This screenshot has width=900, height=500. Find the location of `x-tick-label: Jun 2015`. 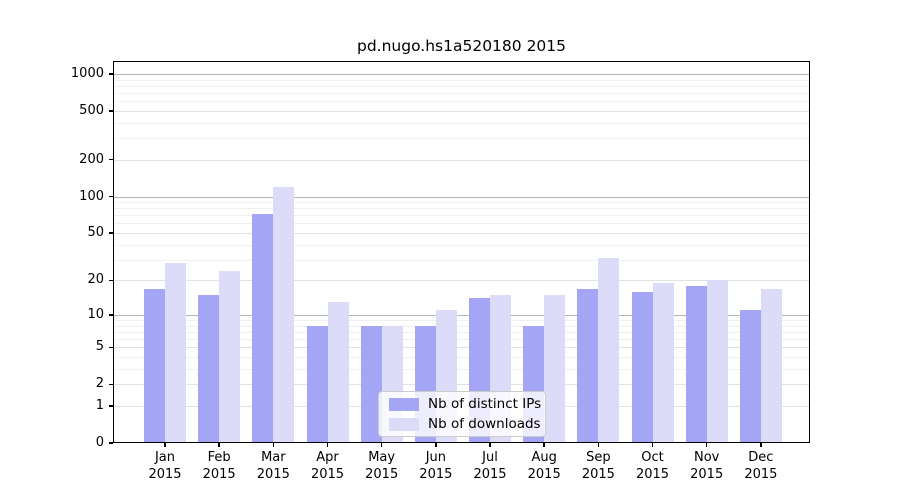

x-tick-label: Jun 2015 is located at coordinates (436, 466).